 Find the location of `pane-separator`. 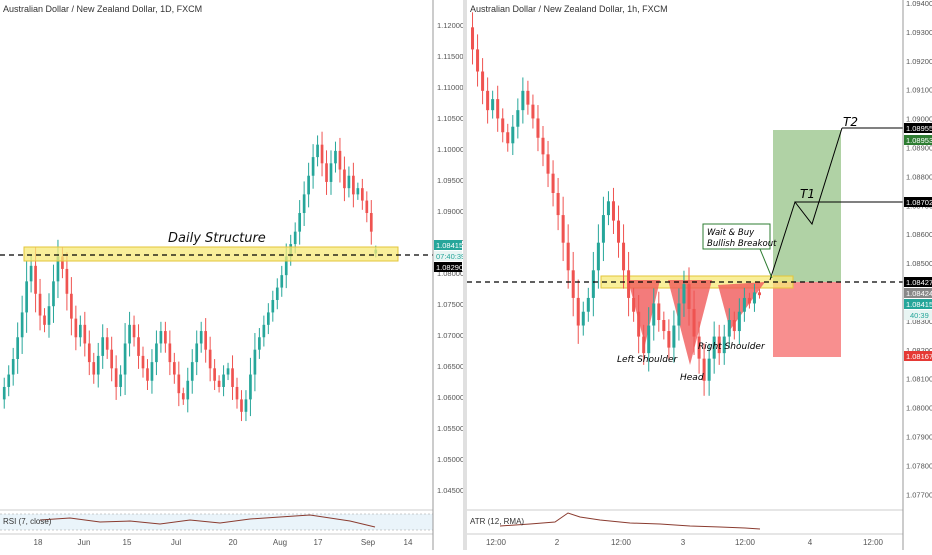

pane-separator is located at coordinates (465, 275).